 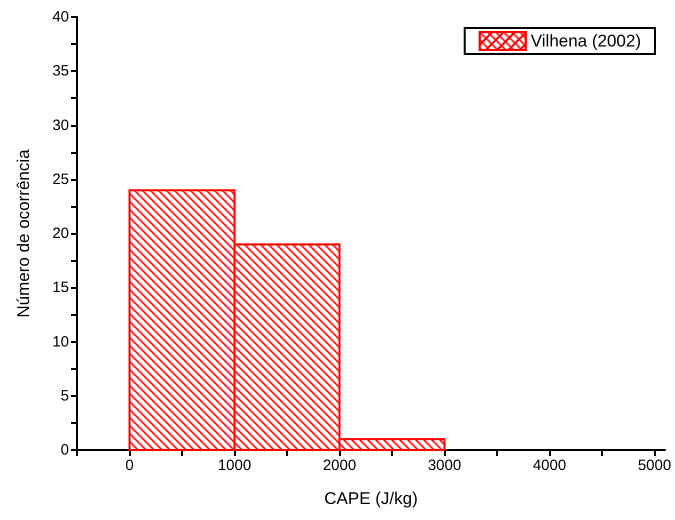 I want to click on x-tick-label: 2000, so click(x=339, y=465).